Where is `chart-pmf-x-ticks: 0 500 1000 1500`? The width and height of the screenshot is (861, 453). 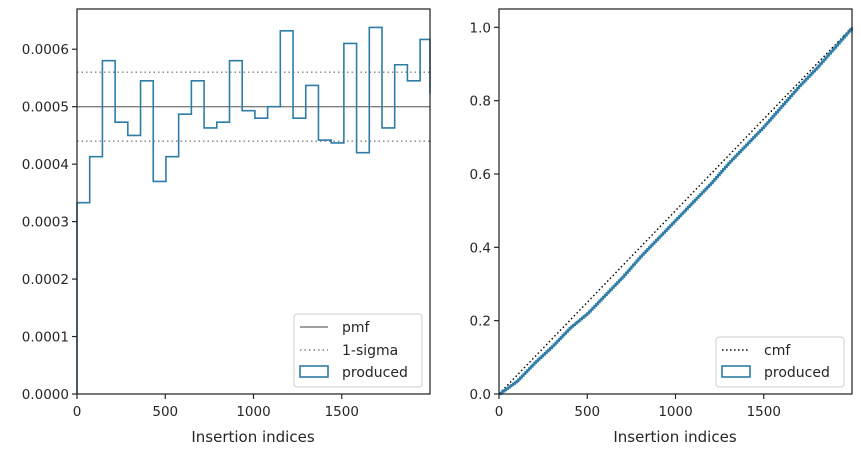
chart-pmf-x-ticks: 0 500 1000 1500 is located at coordinates (216, 407).